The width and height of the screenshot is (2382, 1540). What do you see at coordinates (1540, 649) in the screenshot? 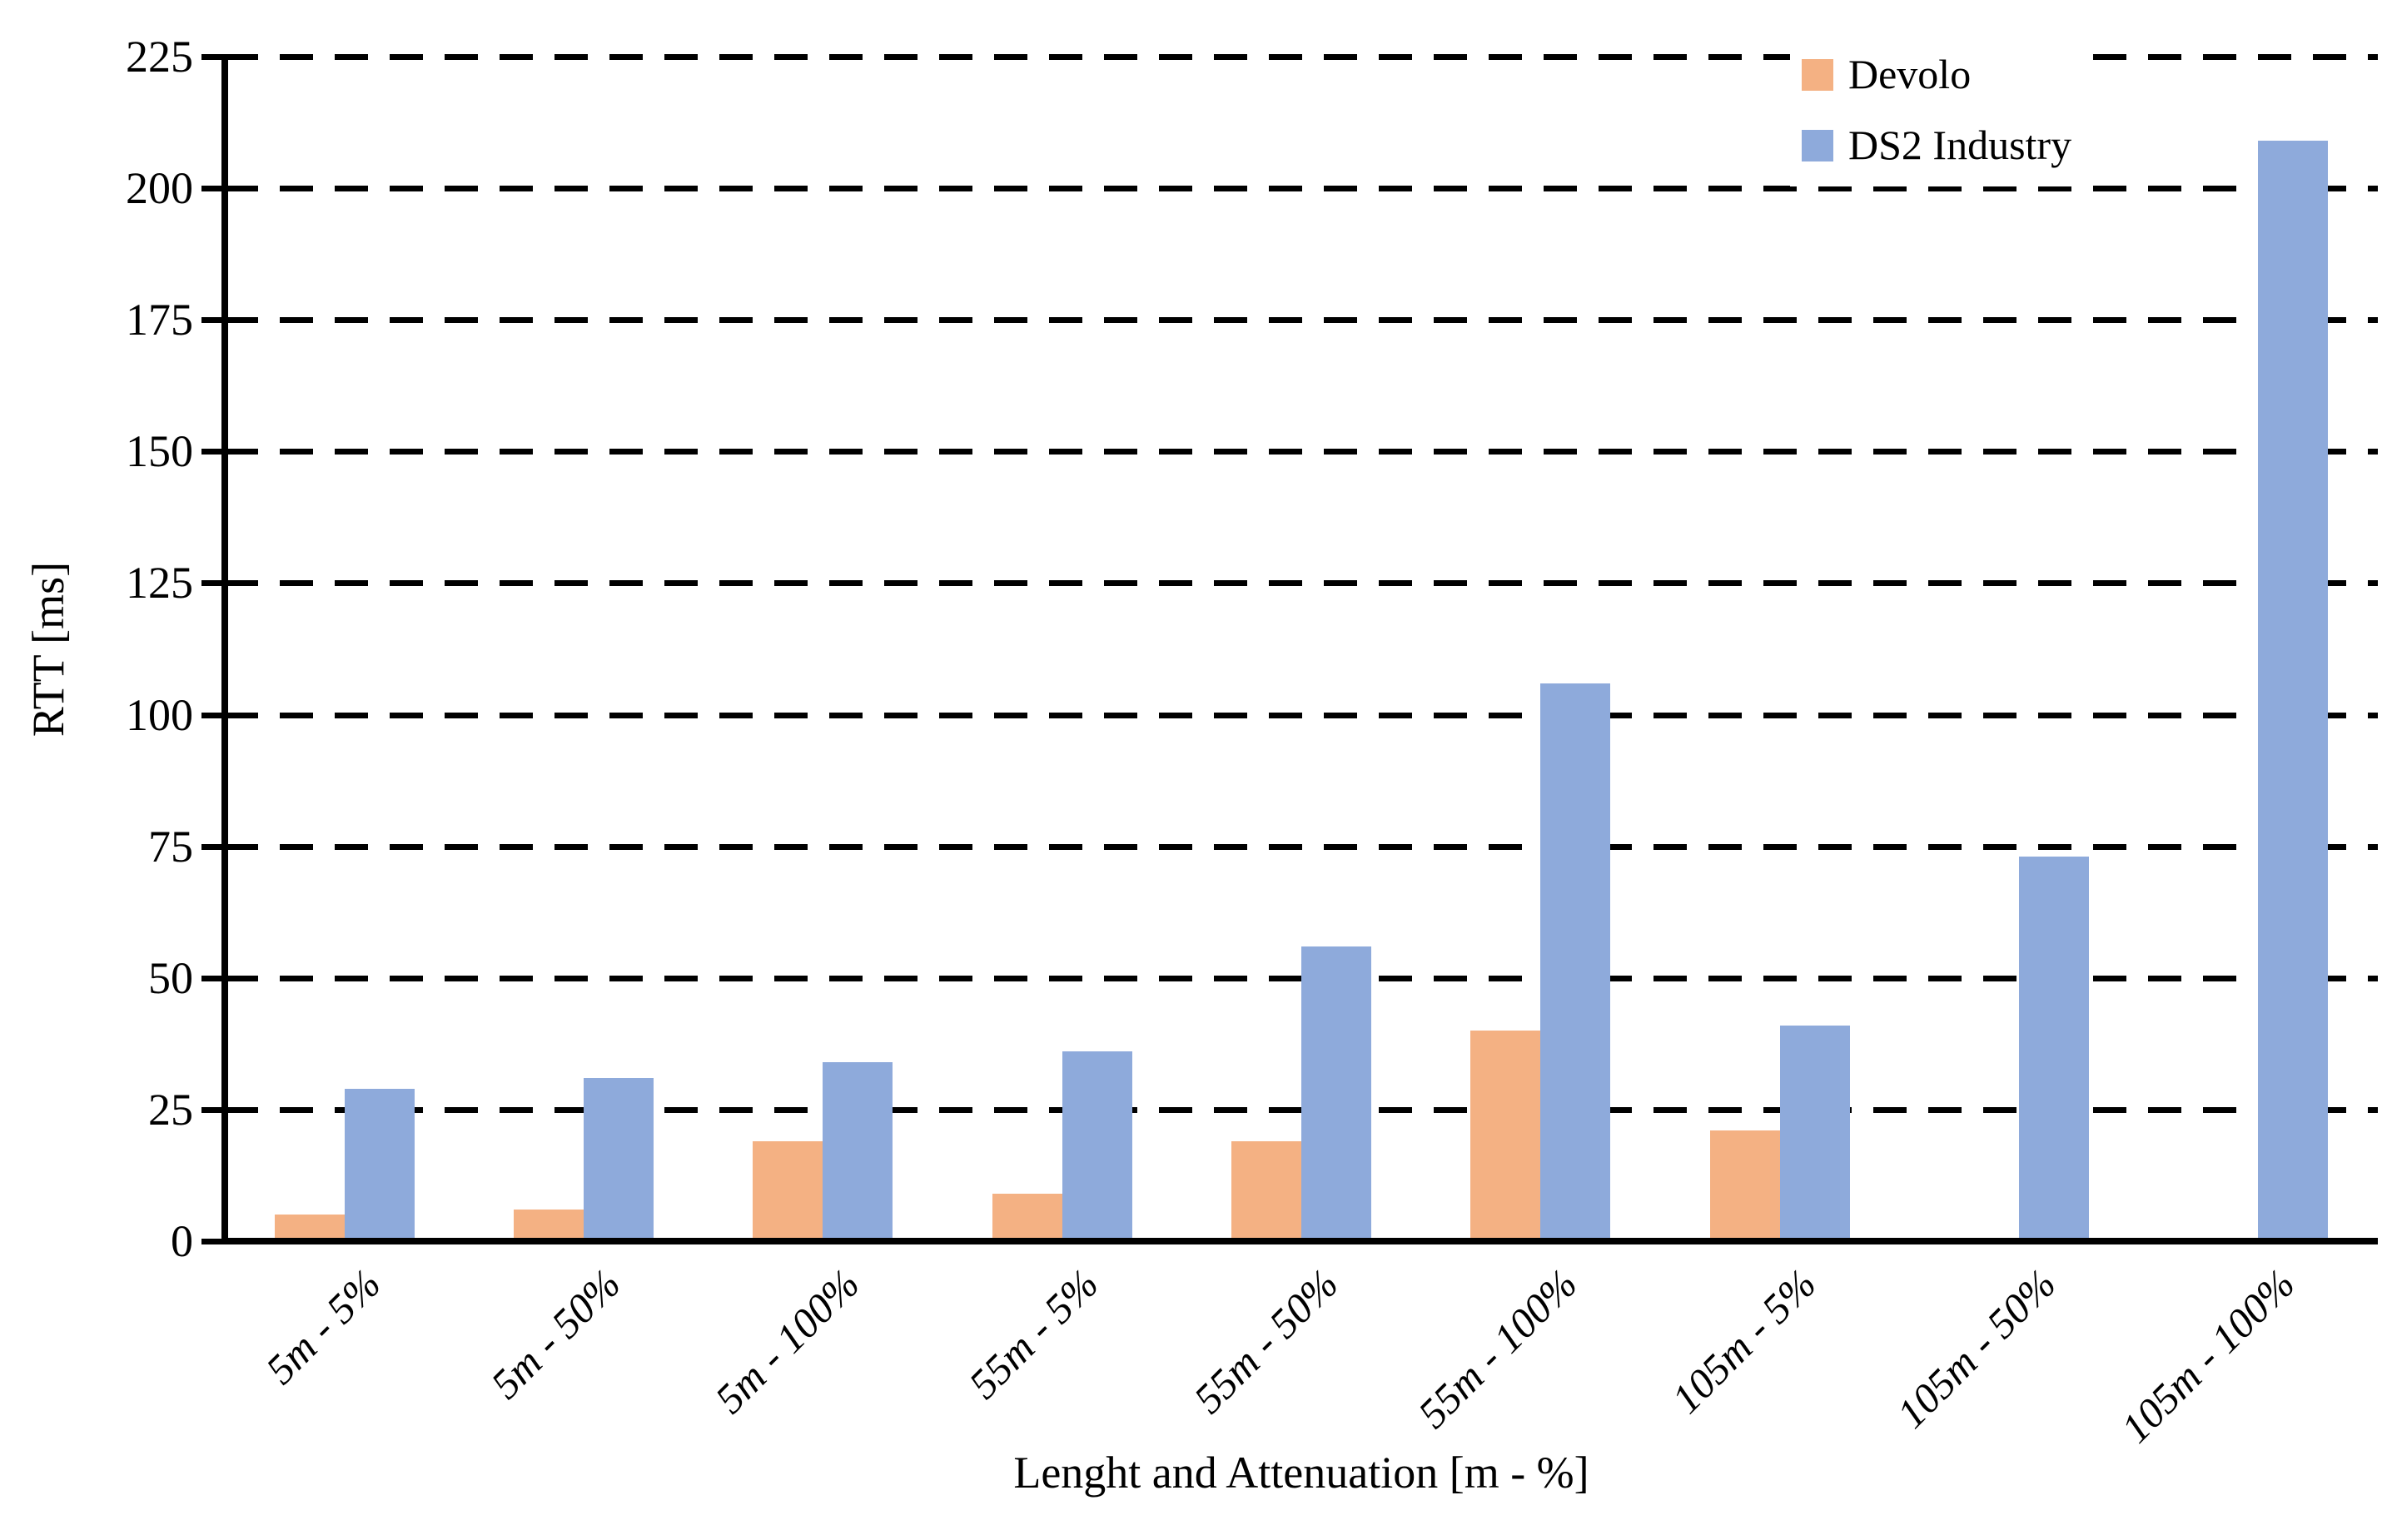
I see `bar-group-55m - 100%` at bounding box center [1540, 649].